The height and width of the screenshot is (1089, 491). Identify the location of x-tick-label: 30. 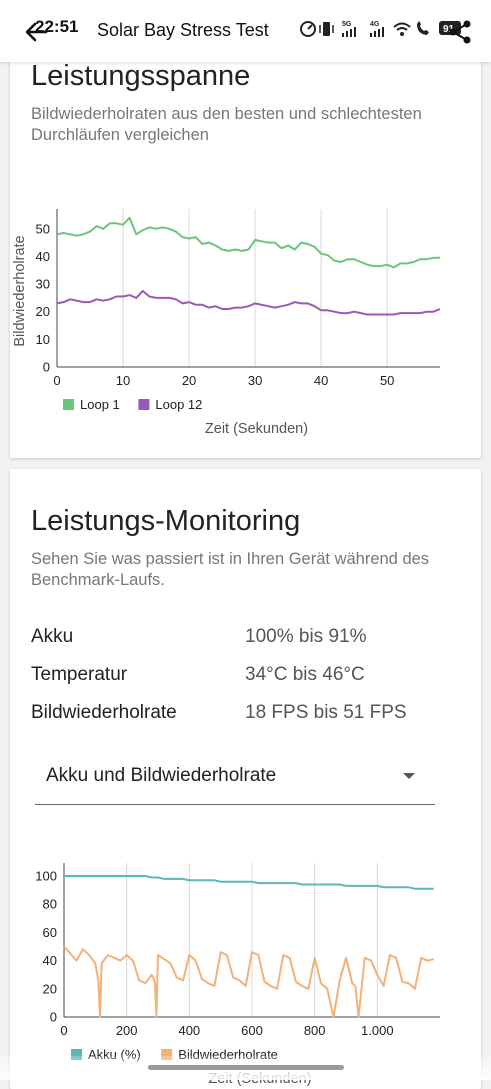
(255, 380).